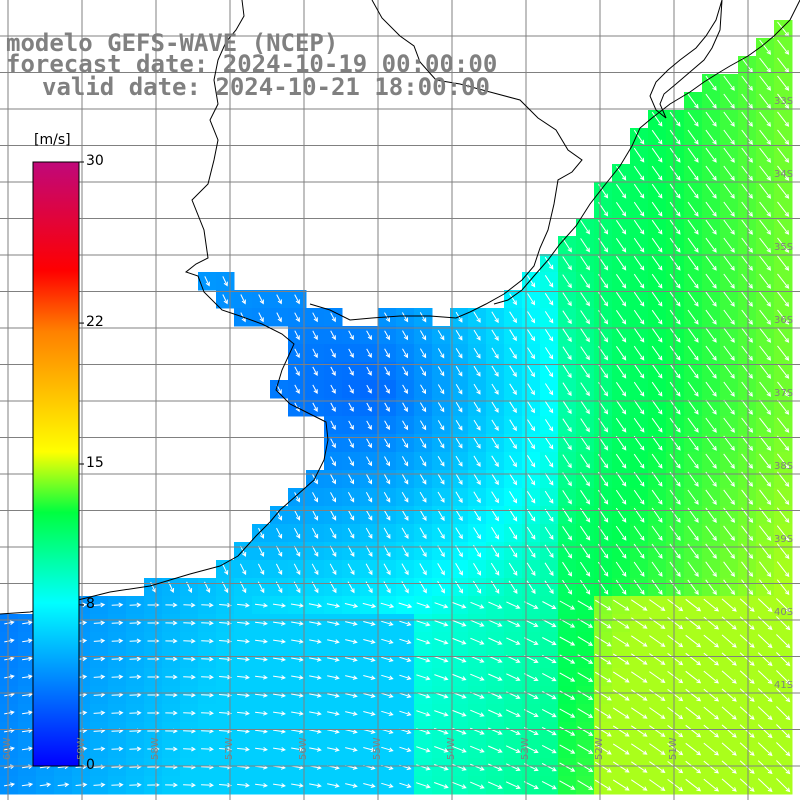 This screenshot has width=800, height=800. Describe the element at coordinates (783, 393) in the screenshot. I see `latitude-labels: 33S 34S 35S 36S 37S 38S 39S 40S 41S` at that location.